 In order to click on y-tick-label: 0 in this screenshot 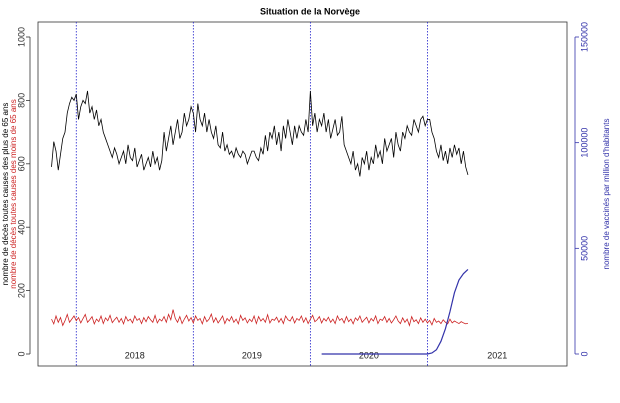, I will do `click(21, 353)`.